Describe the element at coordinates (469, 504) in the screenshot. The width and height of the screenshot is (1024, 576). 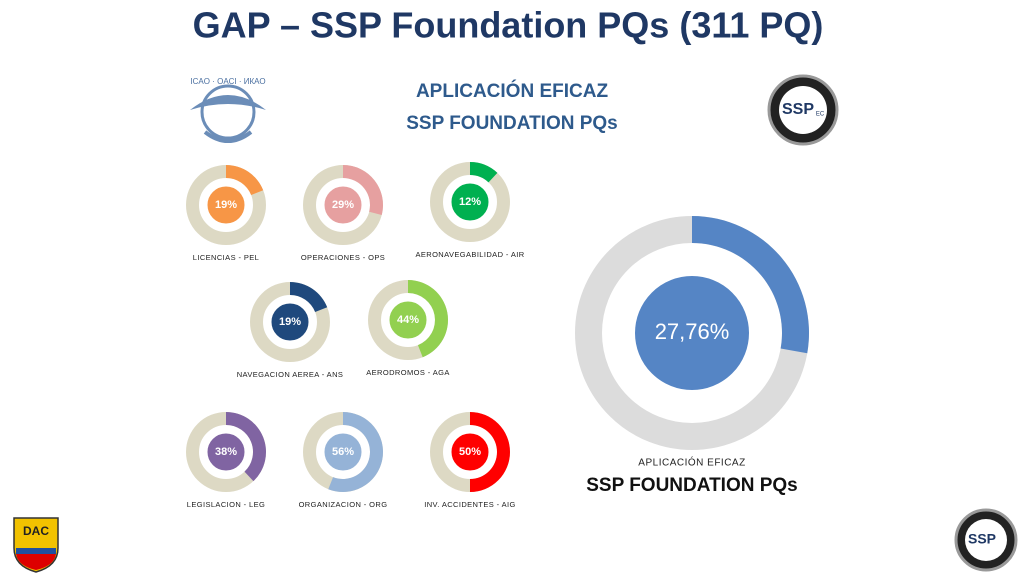
I see `chart-title: INV. ACCIDENTES - AIG` at that location.